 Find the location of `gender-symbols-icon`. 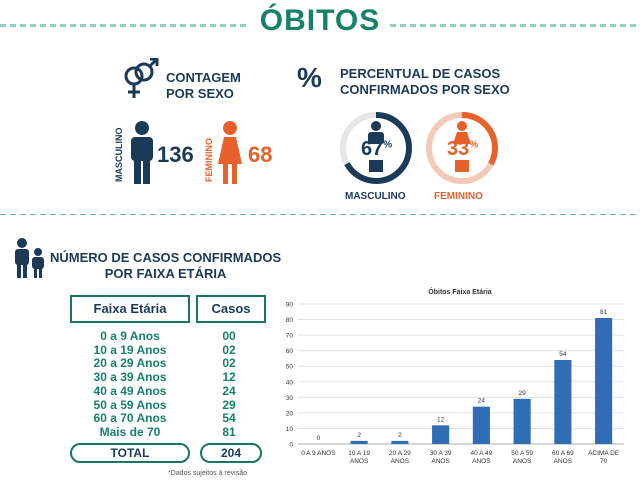

gender-symbols-icon is located at coordinates (141, 78).